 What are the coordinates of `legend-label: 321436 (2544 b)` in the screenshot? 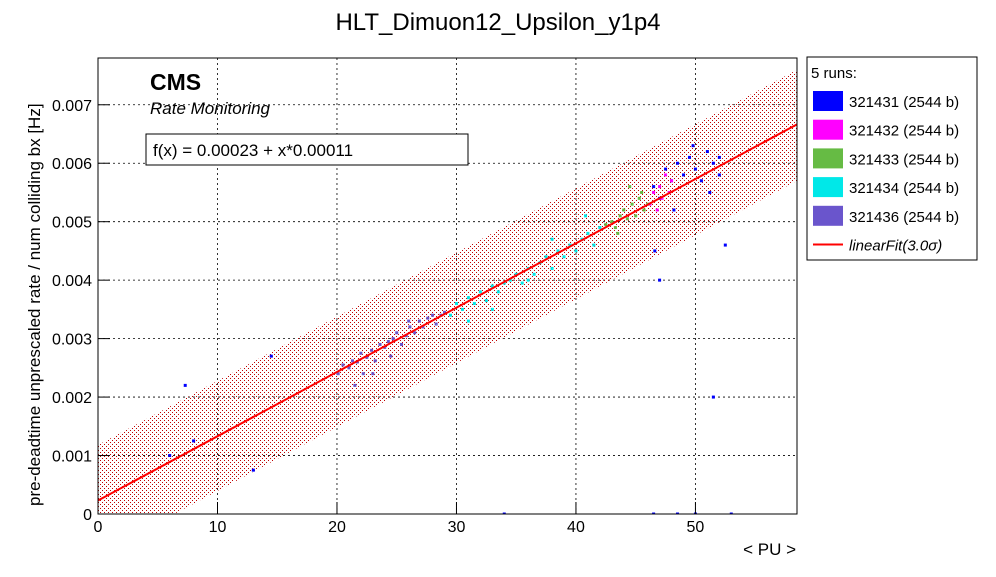 It's located at (904, 217).